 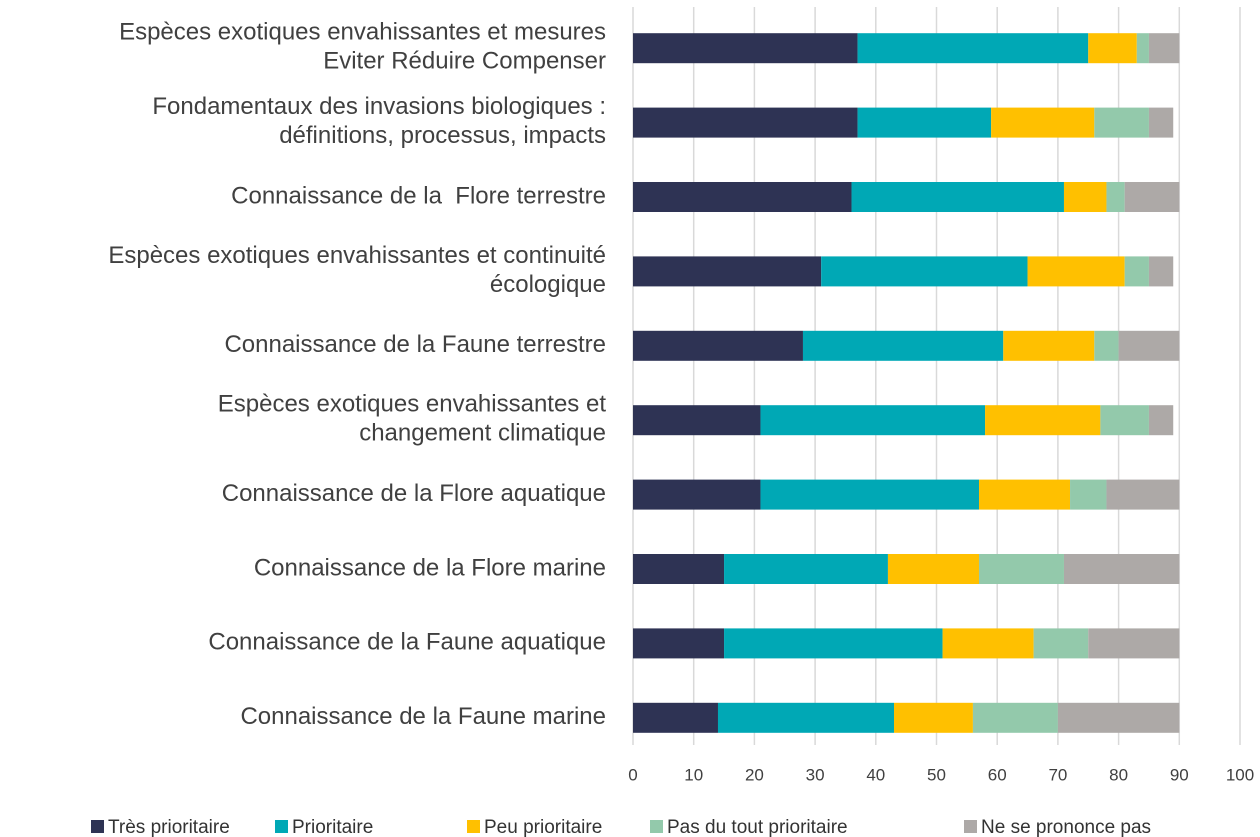 I want to click on y-tick-label: Connaissance de la Faune aquatique, so click(x=407, y=642).